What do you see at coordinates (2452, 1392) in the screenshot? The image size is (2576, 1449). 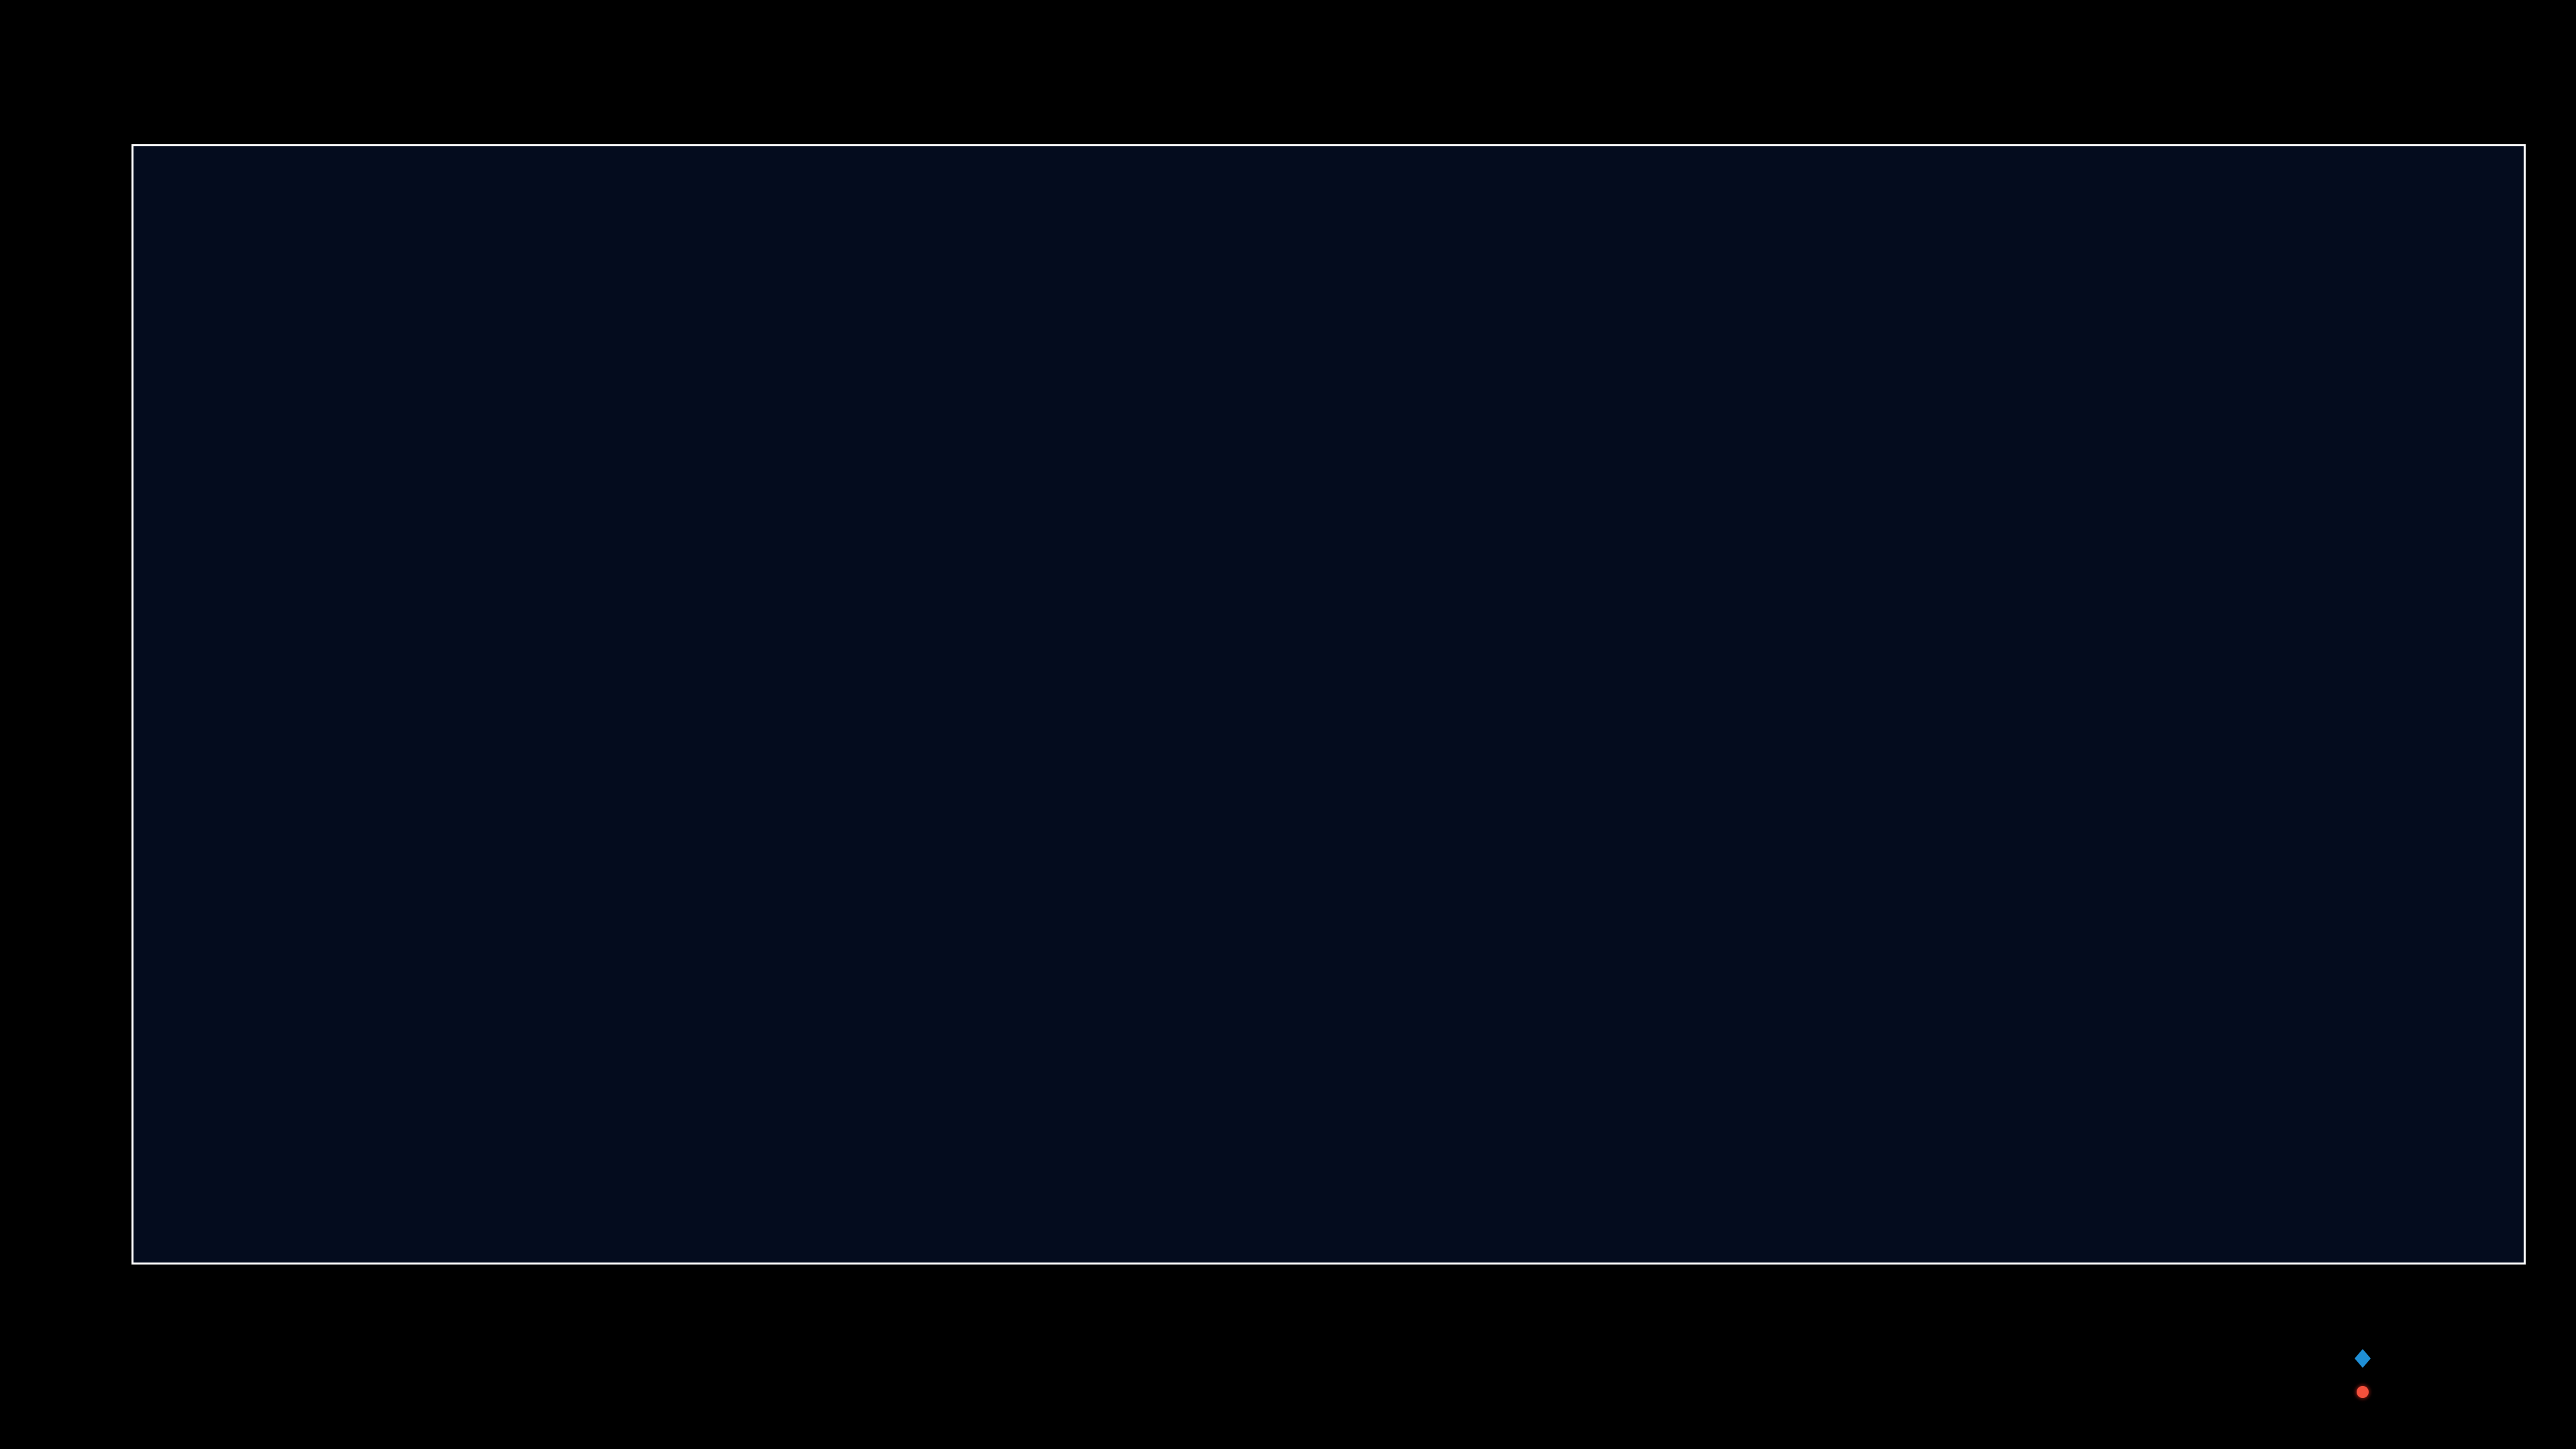 I see `legend-item-sunset` at bounding box center [2452, 1392].